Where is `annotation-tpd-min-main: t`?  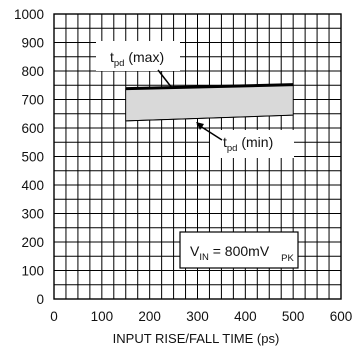
annotation-tpd-min-main: t is located at coordinates (225, 142).